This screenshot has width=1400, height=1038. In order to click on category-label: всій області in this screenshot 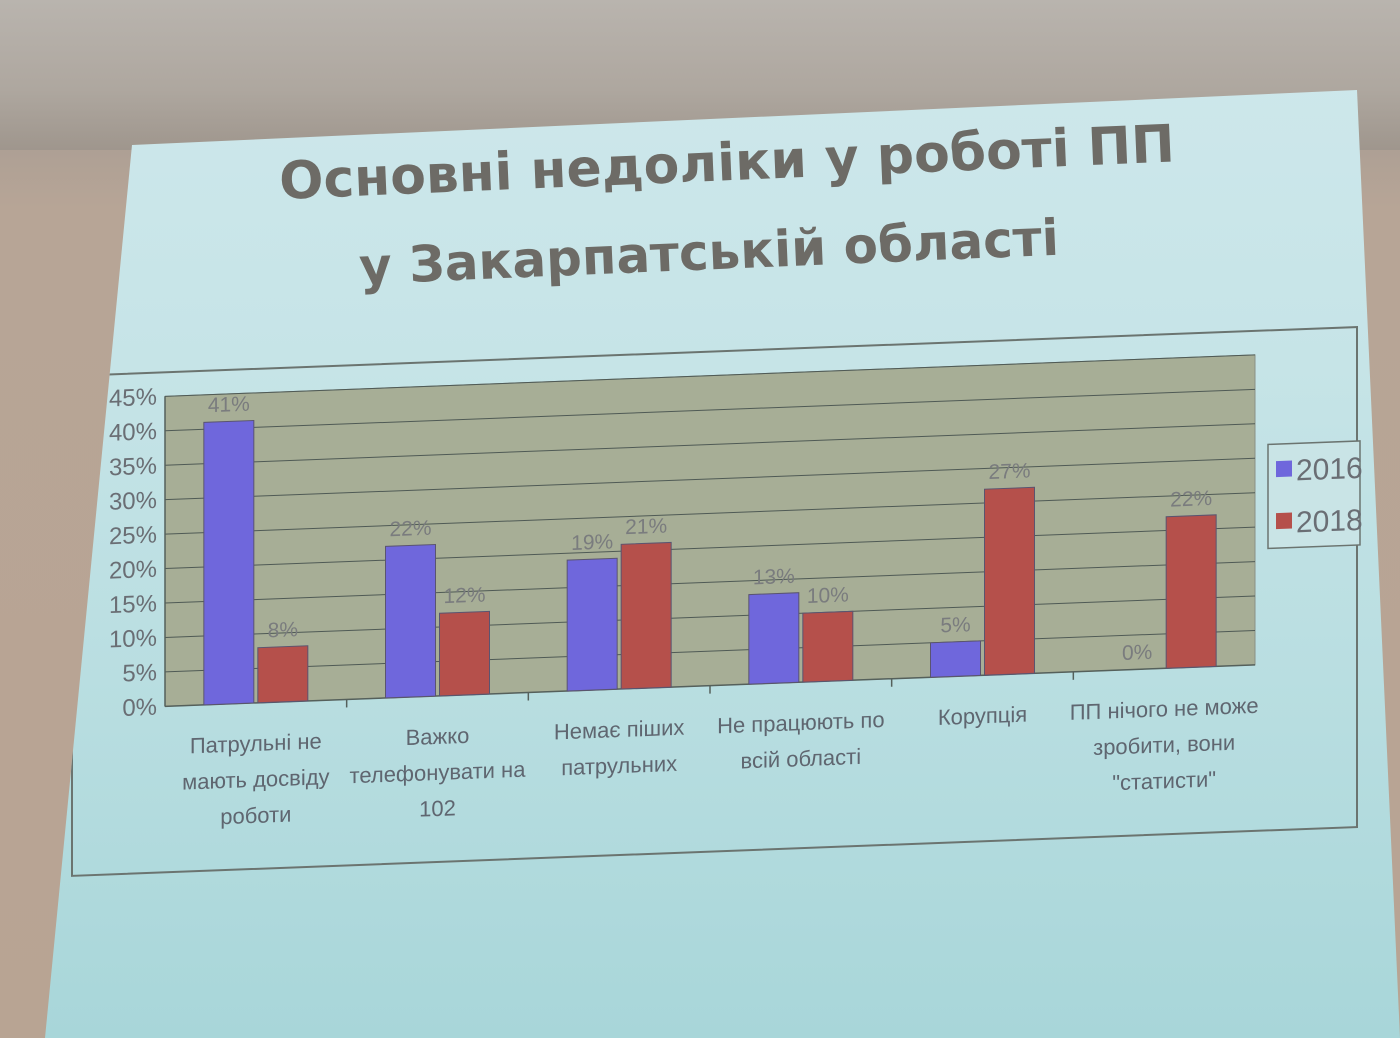, I will do `click(801, 759)`.